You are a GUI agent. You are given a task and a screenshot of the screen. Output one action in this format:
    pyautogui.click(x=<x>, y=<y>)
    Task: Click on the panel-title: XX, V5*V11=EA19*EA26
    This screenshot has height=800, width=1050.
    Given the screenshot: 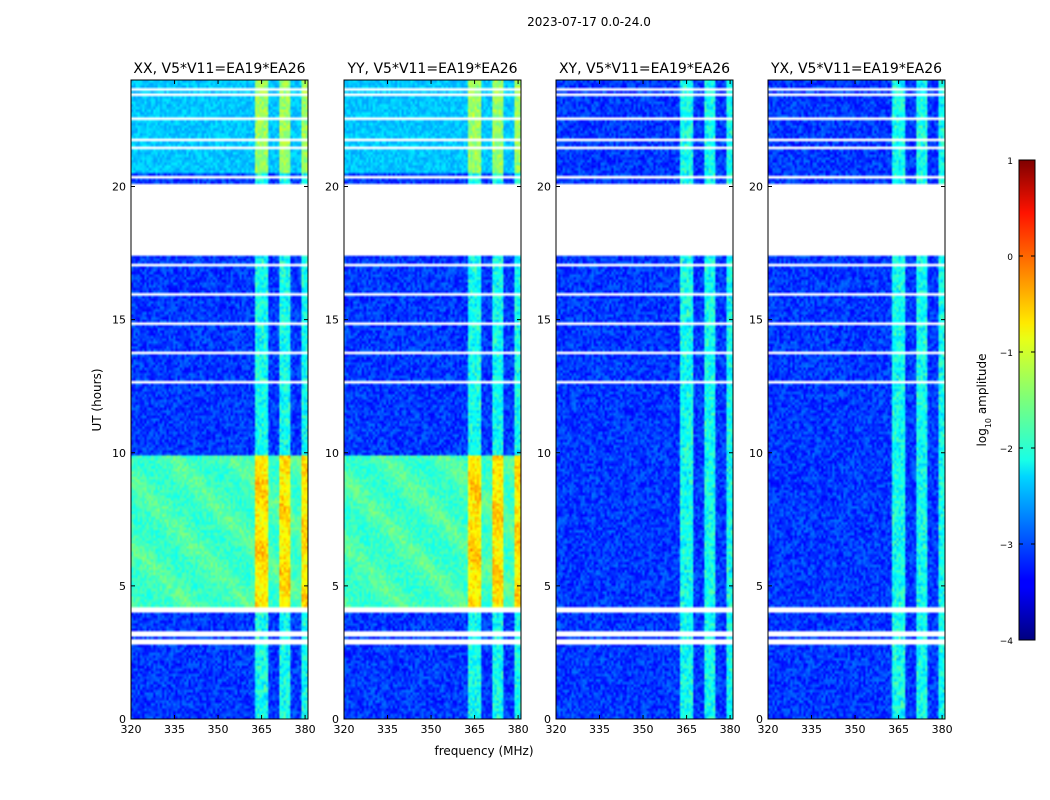 What is the action you would take?
    pyautogui.click(x=219, y=69)
    